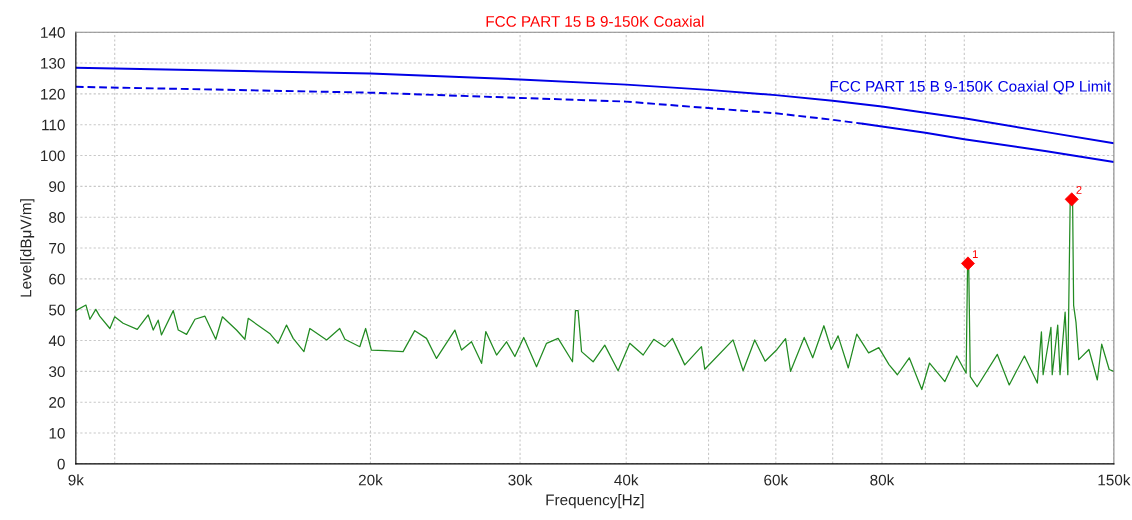 The height and width of the screenshot is (520, 1132). What do you see at coordinates (76, 480) in the screenshot?
I see `x-tick-label: 9k` at bounding box center [76, 480].